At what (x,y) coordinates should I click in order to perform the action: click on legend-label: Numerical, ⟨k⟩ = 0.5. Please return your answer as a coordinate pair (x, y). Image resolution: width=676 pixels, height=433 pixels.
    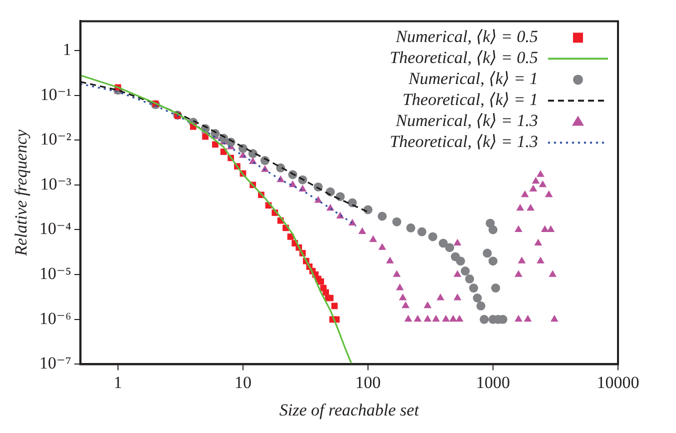
    Looking at the image, I should click on (466, 36).